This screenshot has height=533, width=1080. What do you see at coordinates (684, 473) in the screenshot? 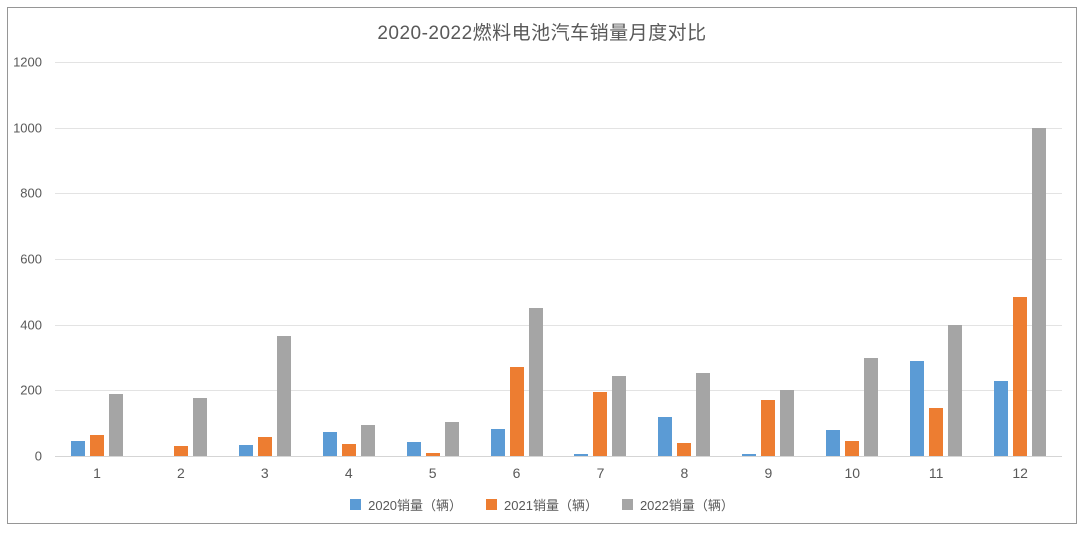
I see `x-tick-label: 8` at bounding box center [684, 473].